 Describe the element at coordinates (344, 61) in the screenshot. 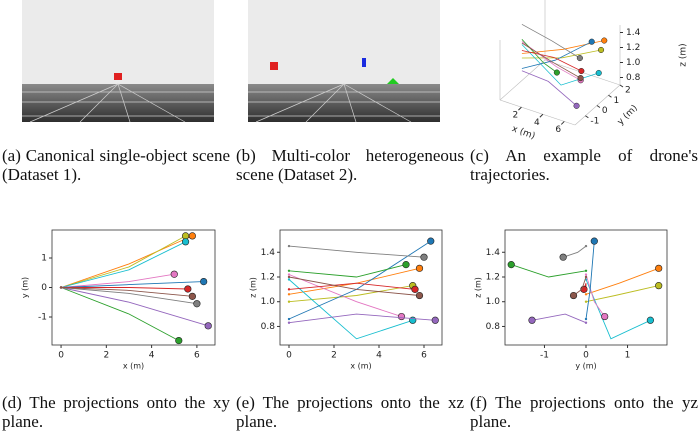

I see `scene-b` at that location.